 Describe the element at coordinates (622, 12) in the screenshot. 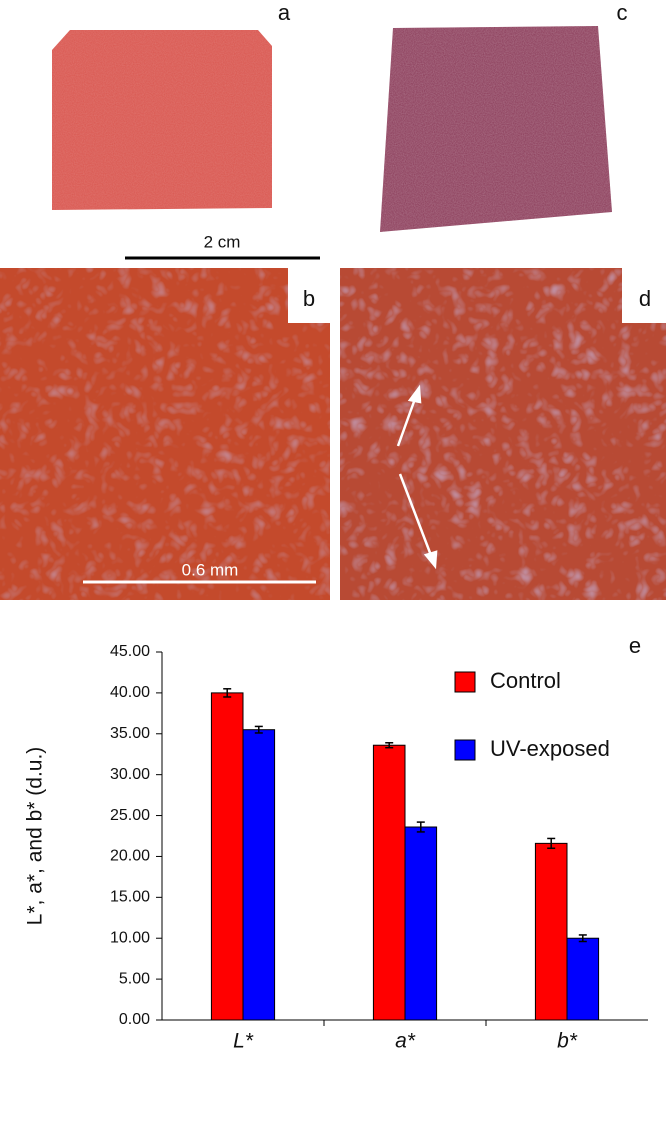

I see `panel-label: c` at that location.